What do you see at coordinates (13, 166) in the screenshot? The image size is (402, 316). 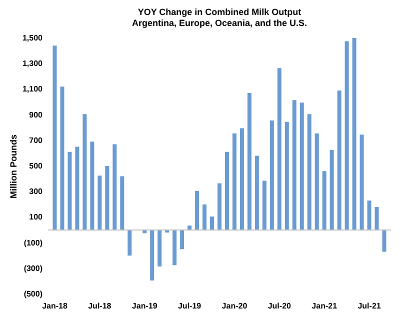 I see `y-axis-title: Million Pounds` at bounding box center [13, 166].